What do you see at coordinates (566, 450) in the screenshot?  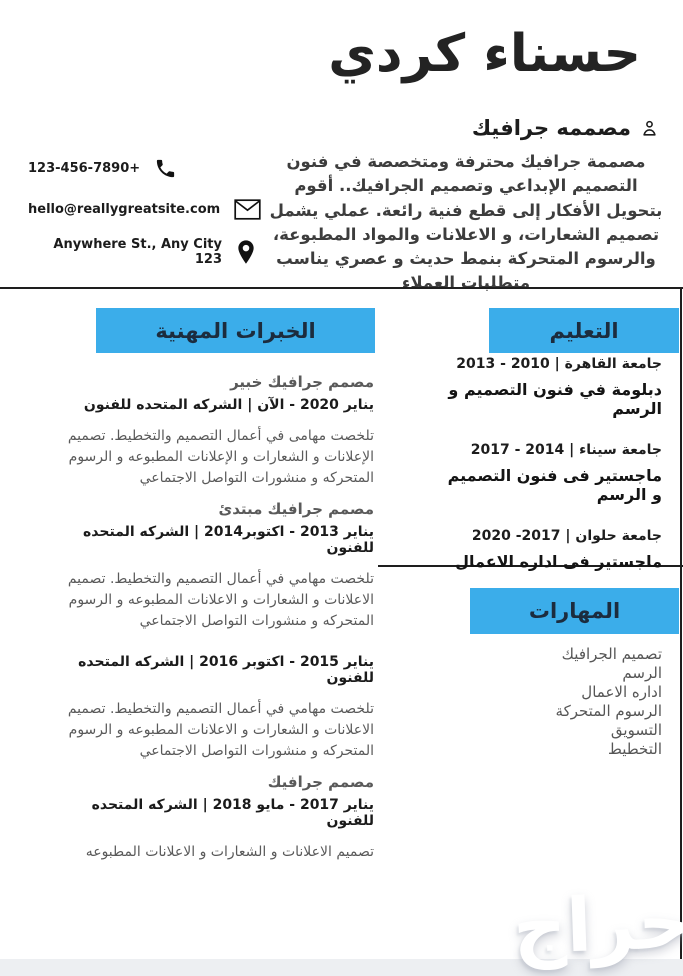 I see `school-line: جامعة سيناء | 2014 - 2017` at bounding box center [566, 450].